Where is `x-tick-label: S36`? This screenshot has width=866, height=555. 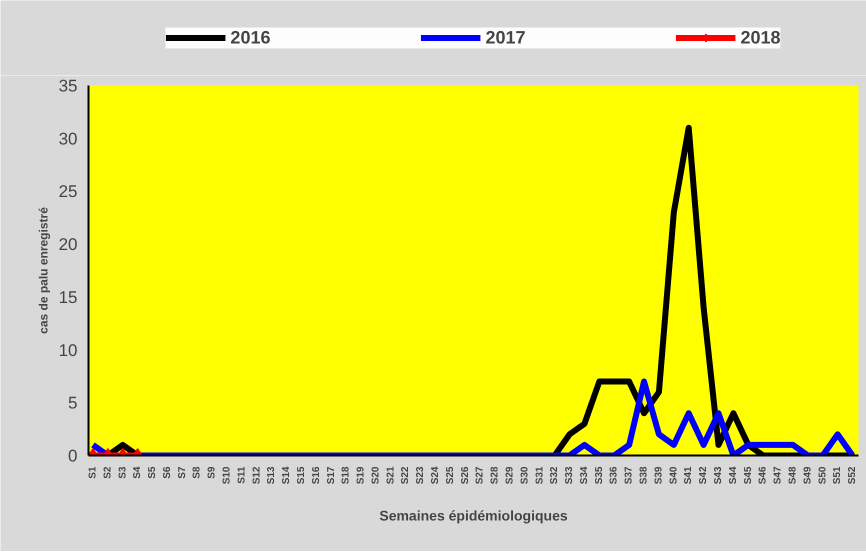 x-tick-label: S36 is located at coordinates (614, 475).